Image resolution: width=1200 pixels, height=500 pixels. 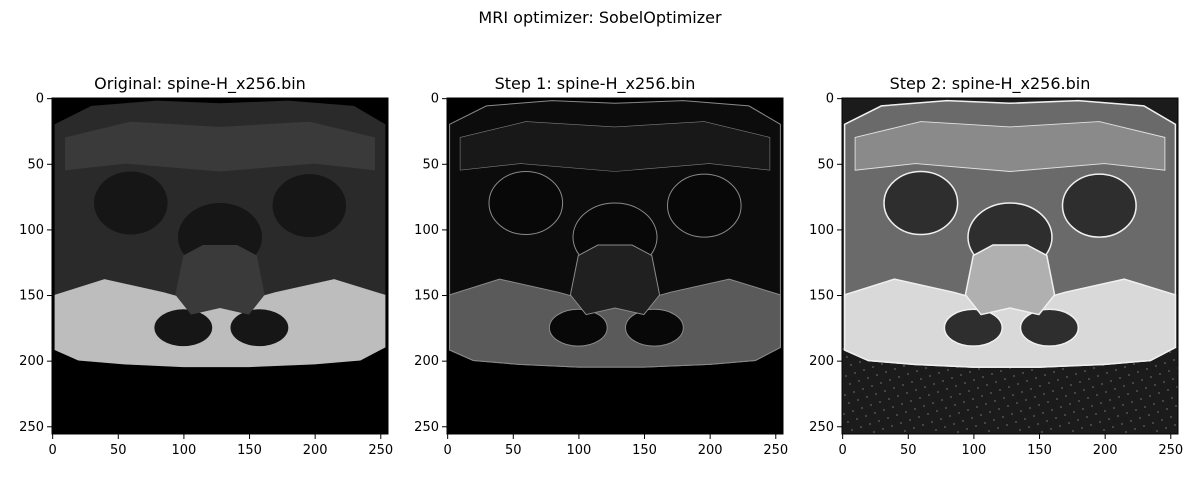 I want to click on figure-suptitle: MRI optimizer: SobelOptimizer, so click(x=600, y=17).